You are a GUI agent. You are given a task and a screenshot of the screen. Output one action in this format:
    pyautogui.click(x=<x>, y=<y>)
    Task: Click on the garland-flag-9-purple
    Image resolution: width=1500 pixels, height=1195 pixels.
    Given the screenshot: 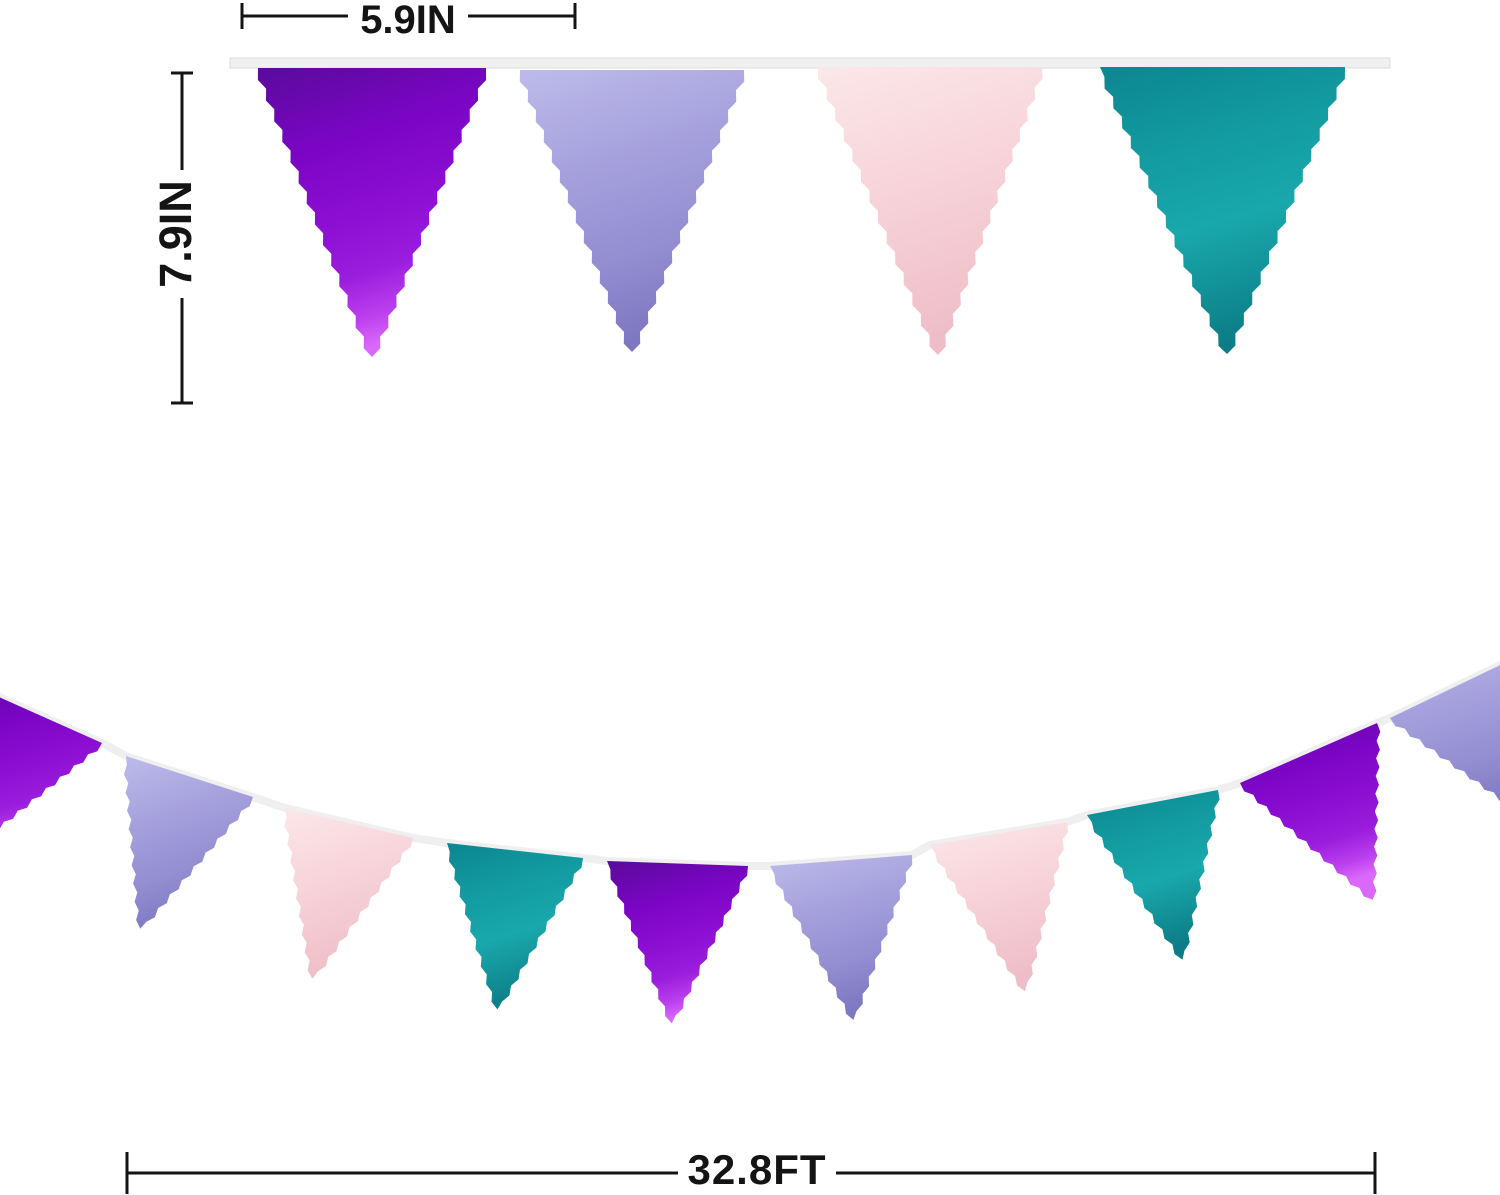 What is the action you would take?
    pyautogui.click(x=1310, y=811)
    